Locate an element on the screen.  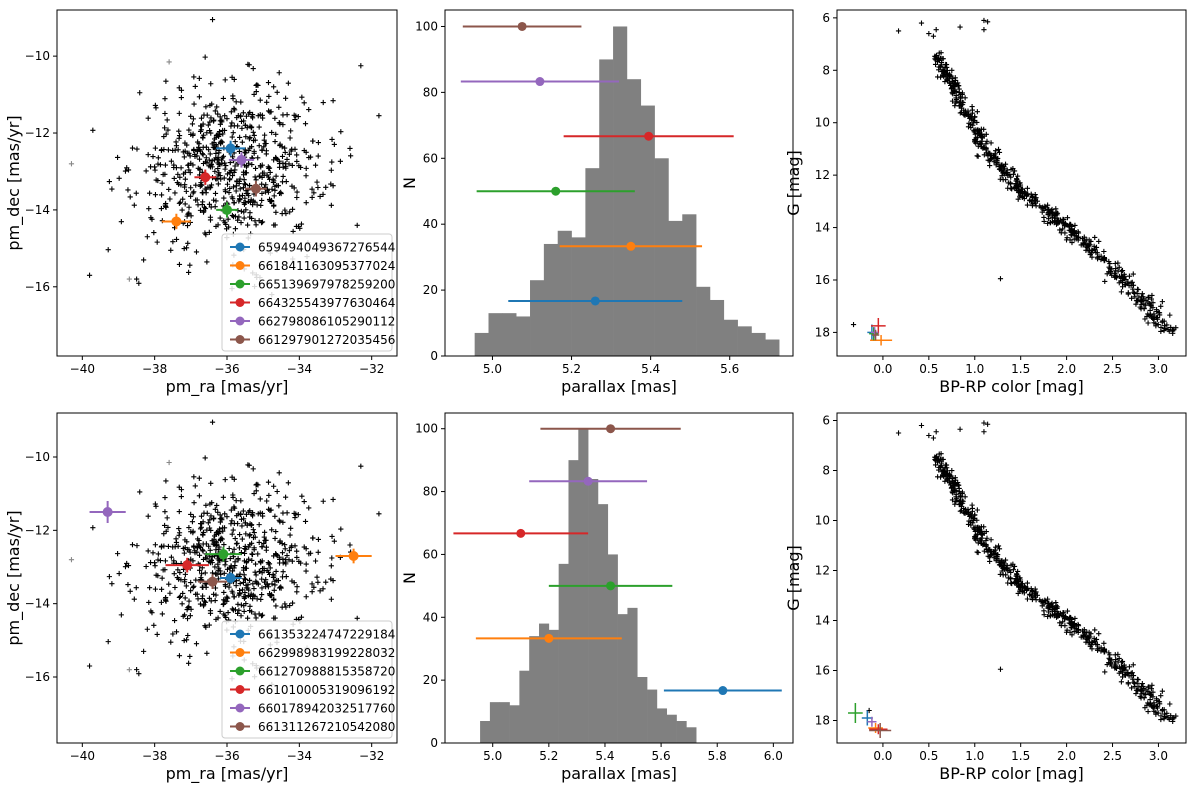
histogram-bar is located at coordinates (675, 288).